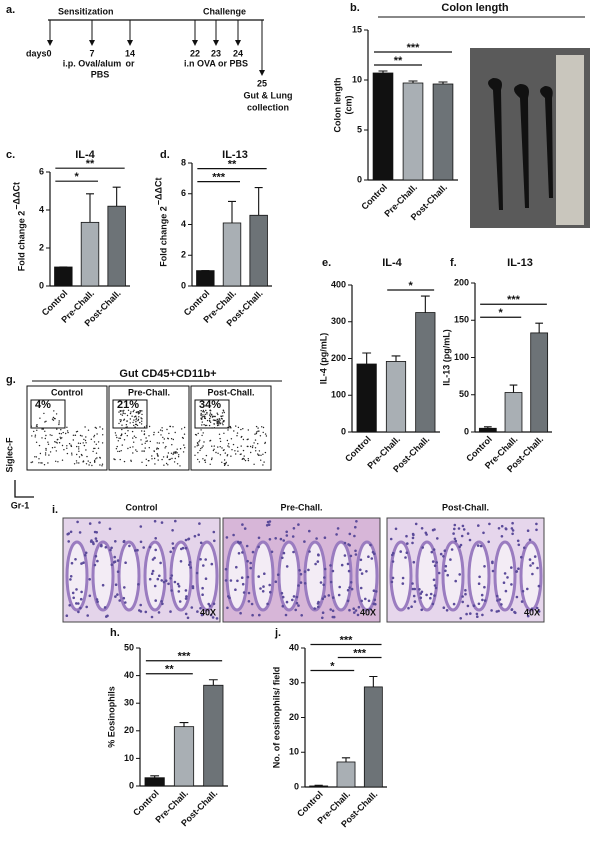  Describe the element at coordinates (294, 682) in the screenshot. I see `y-tick-label: 30` at that location.